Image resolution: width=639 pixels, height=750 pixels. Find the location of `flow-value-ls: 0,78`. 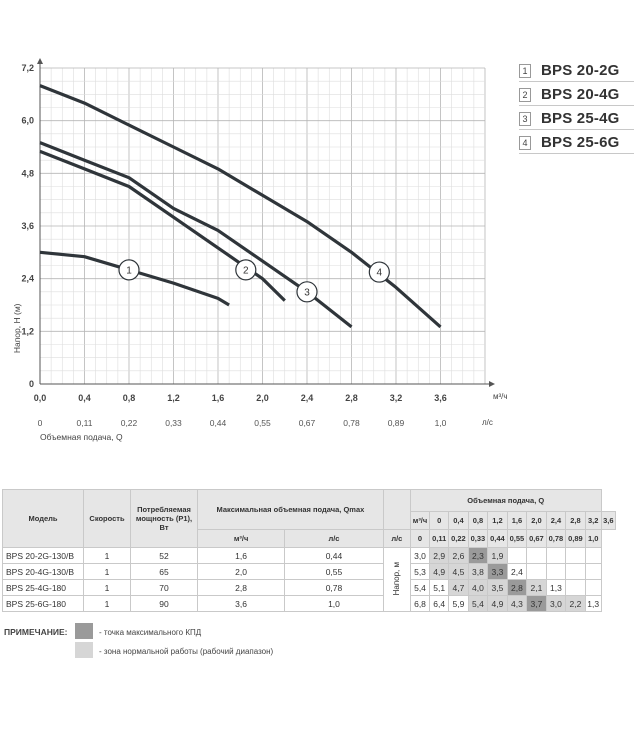

flow-value-ls: 0,78 is located at coordinates (556, 538).